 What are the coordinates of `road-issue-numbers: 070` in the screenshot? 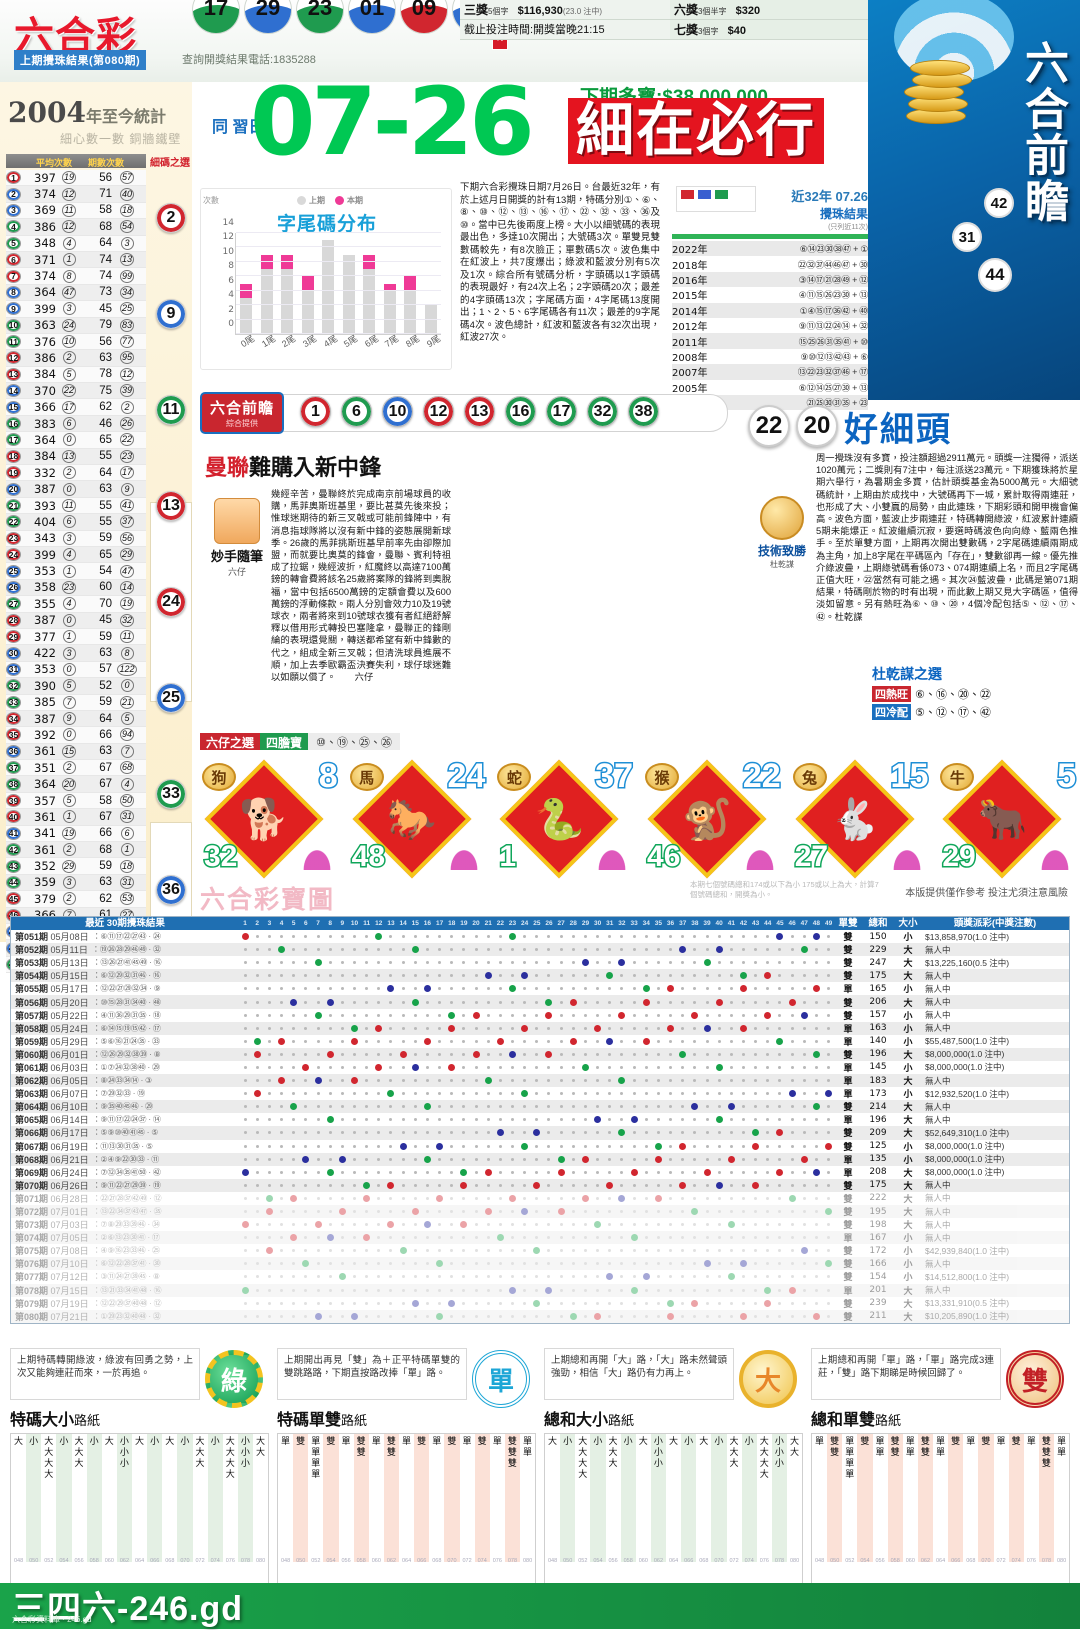 It's located at (986, 1561).